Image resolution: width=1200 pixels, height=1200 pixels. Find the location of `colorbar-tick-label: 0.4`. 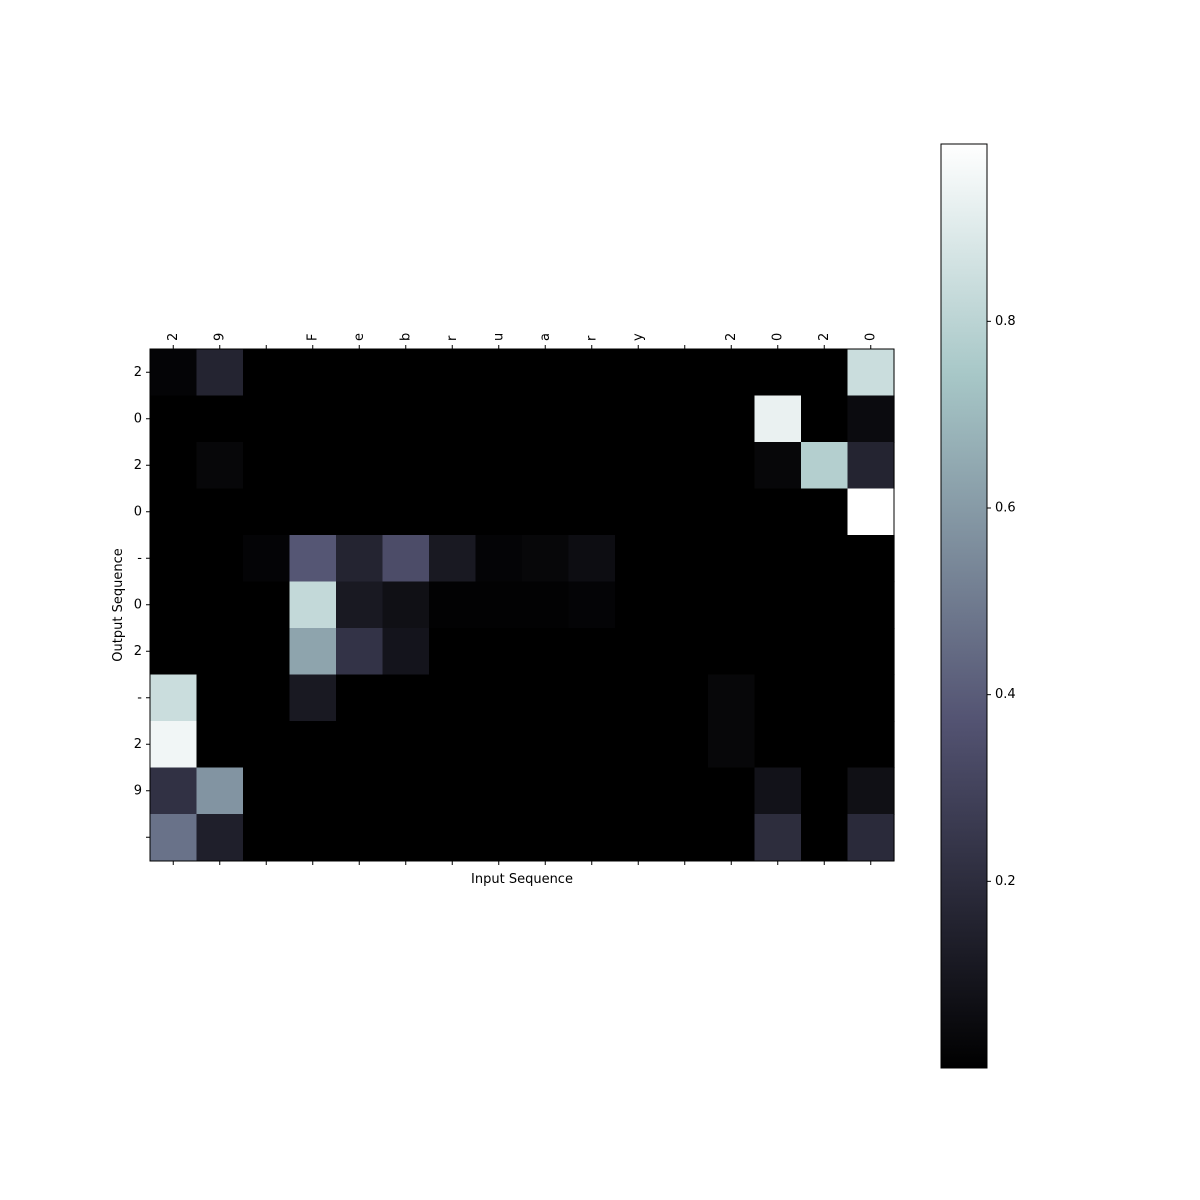

colorbar-tick-label: 0.4 is located at coordinates (1005, 694).